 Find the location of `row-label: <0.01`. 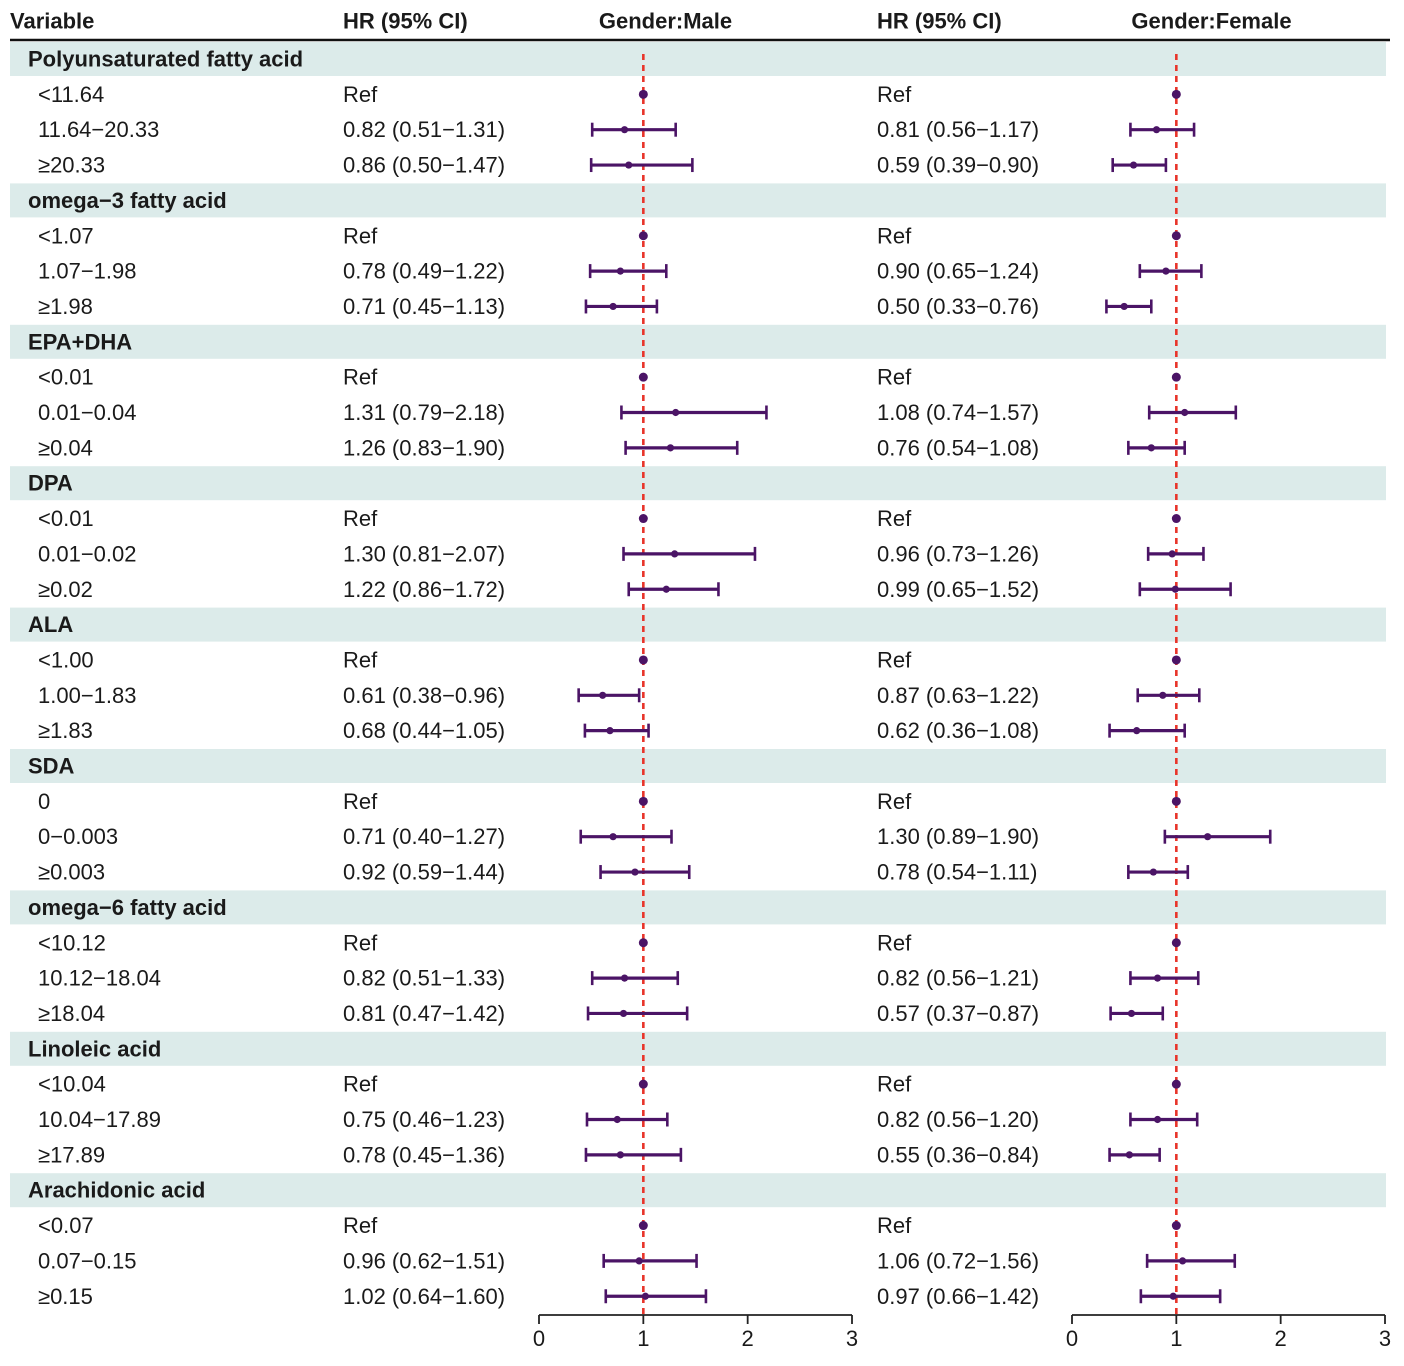

row-label: <0.01 is located at coordinates (66, 518).